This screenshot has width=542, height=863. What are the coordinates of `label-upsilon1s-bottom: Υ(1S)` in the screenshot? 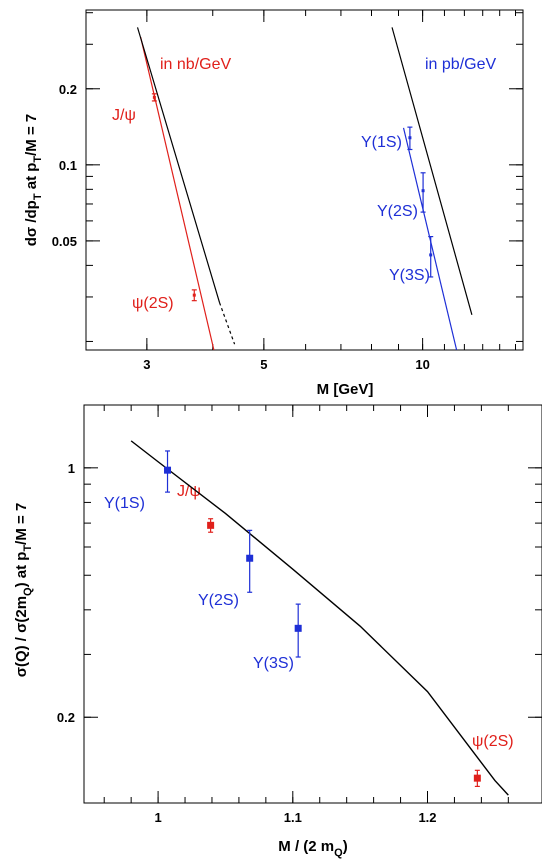 It's located at (124, 503).